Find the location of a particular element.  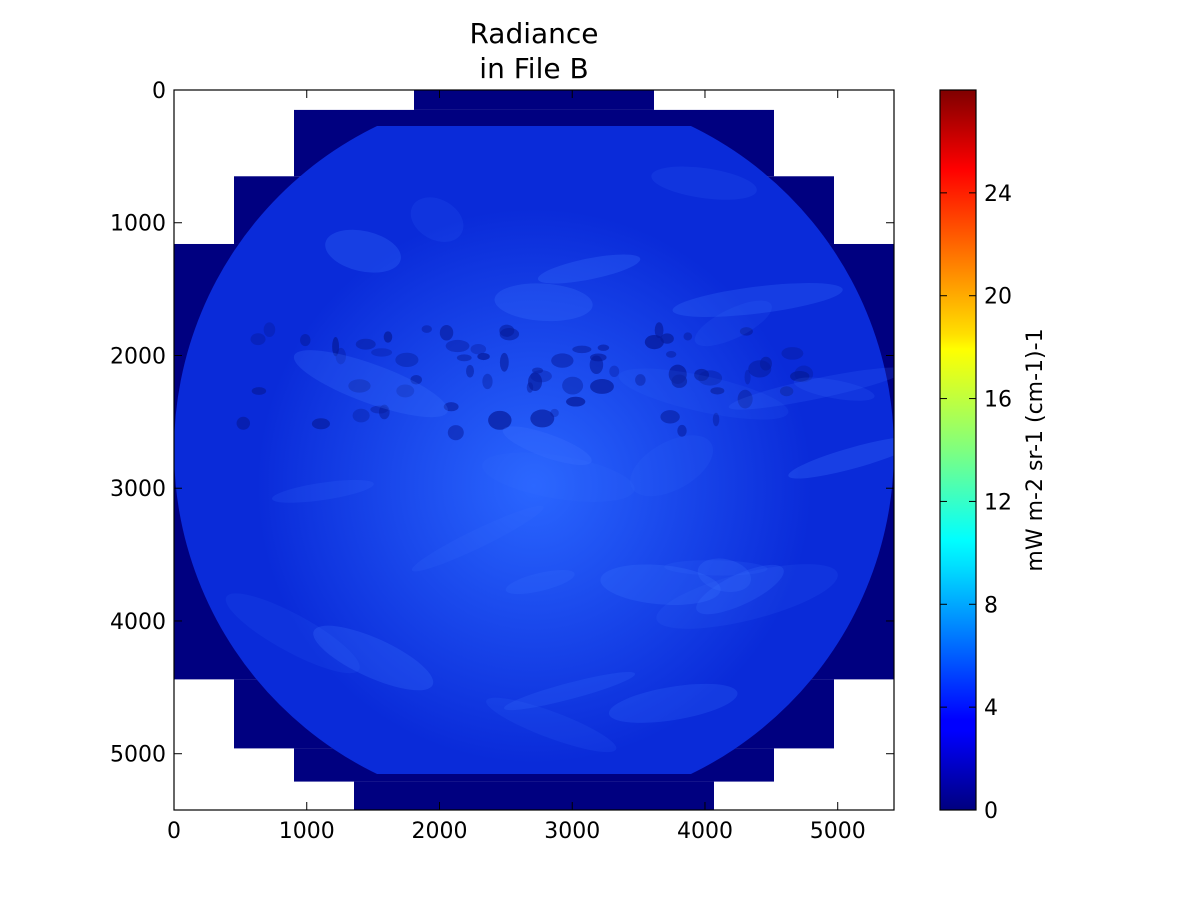

y-tick-label: 2000 is located at coordinates (138, 356).